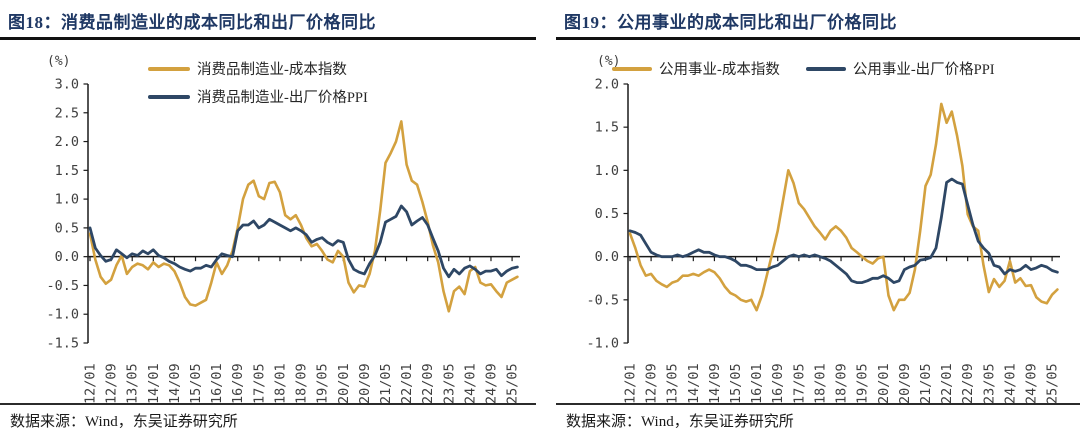 The height and width of the screenshot is (446, 1080). What do you see at coordinates (268, 38) in the screenshot?
I see `title-divider-left` at bounding box center [268, 38].